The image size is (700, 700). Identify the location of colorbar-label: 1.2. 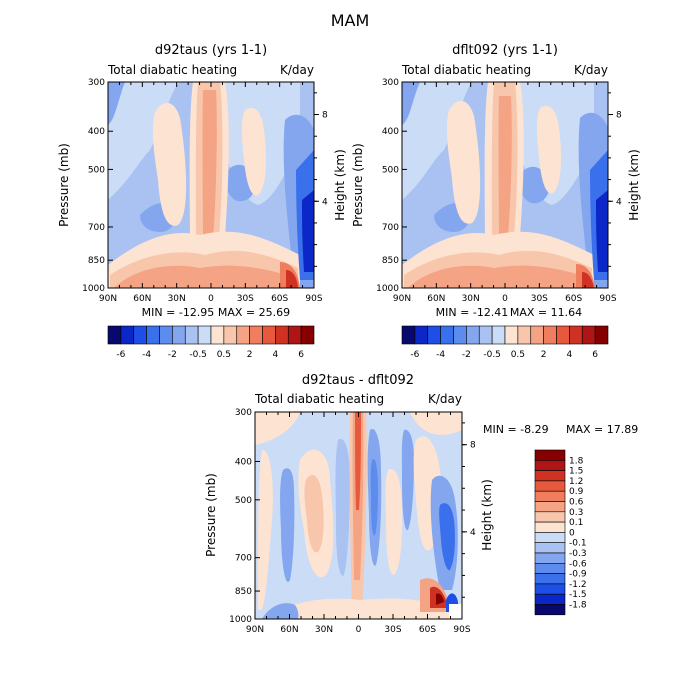
(576, 482).